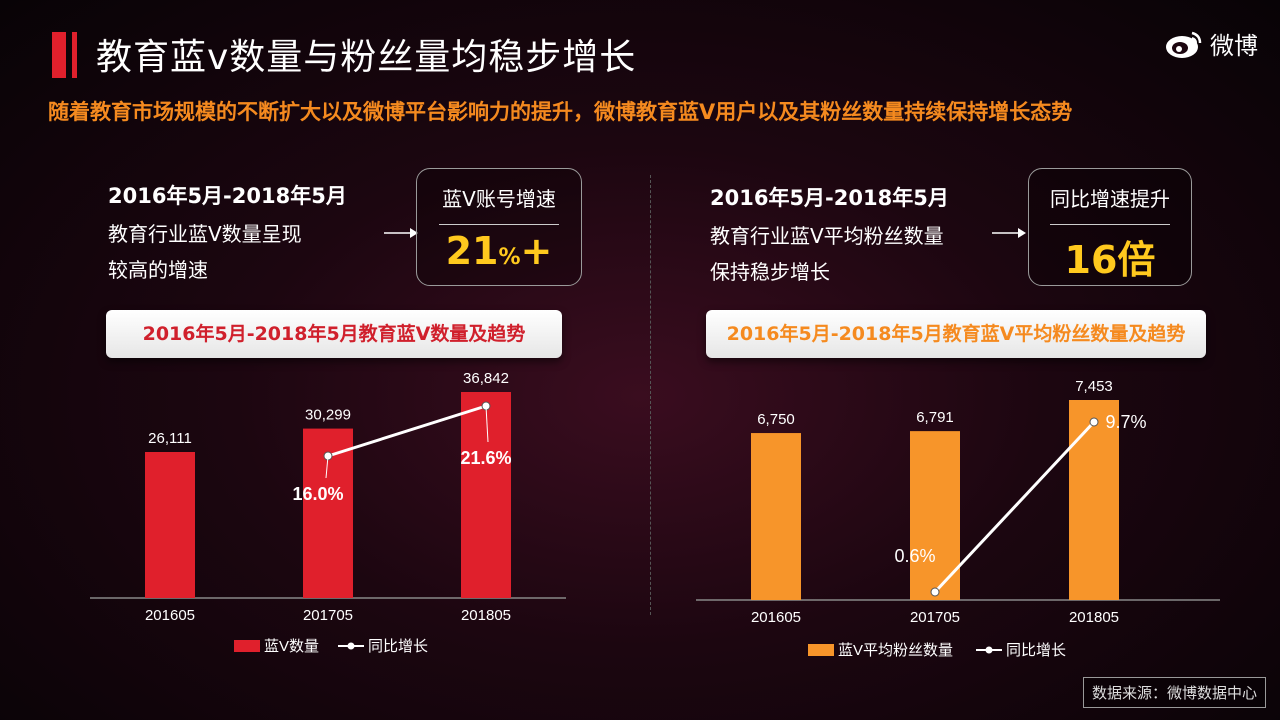  I want to click on right-desc-line2: 保持稳步增长, so click(770, 272).